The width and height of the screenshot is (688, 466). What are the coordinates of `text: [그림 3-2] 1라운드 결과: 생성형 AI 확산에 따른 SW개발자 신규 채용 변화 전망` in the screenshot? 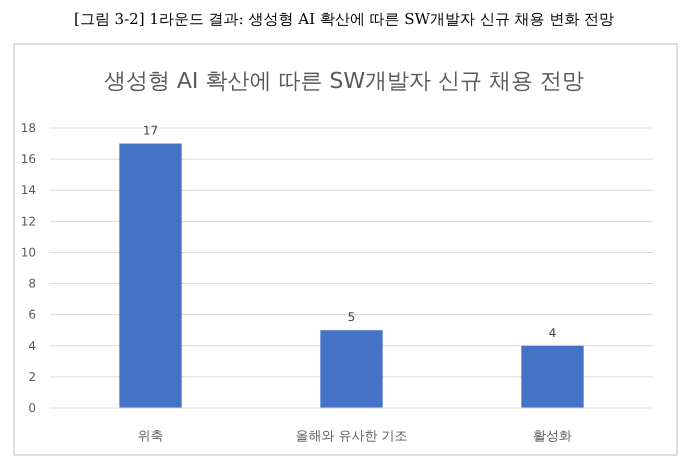 It's located at (344, 19).